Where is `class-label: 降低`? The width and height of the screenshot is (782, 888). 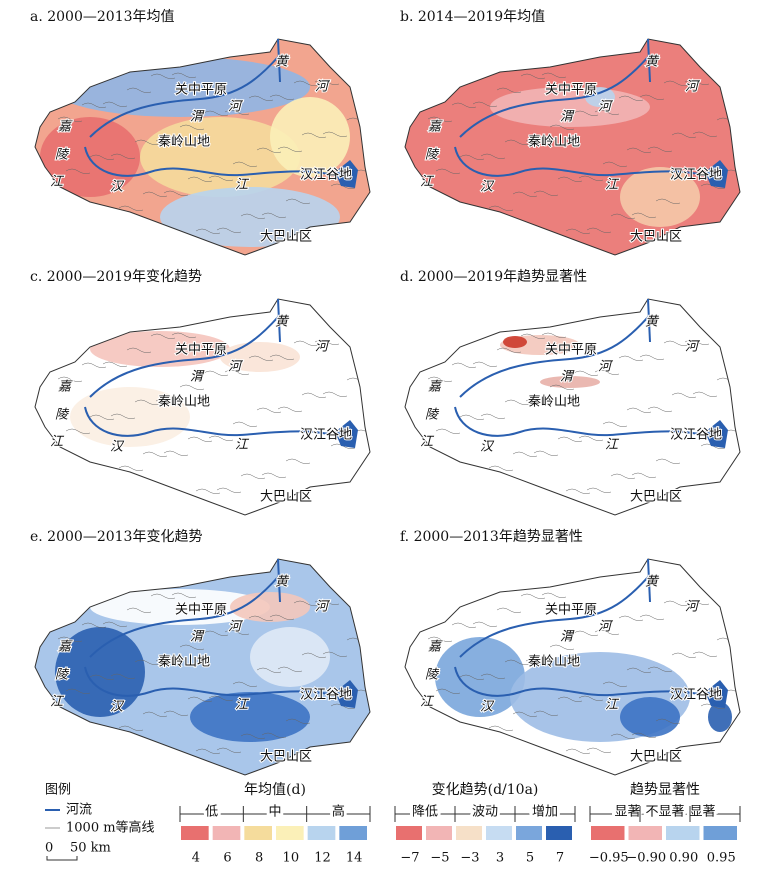 class-label: 降低 is located at coordinates (425, 812).